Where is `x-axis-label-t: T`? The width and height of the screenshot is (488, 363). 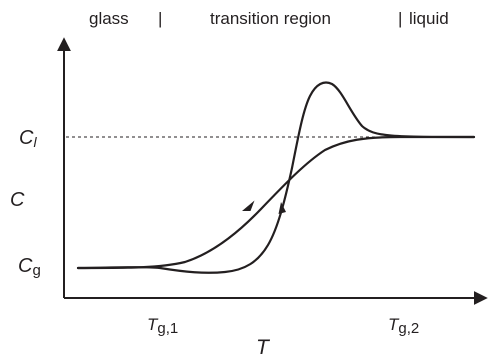 x-axis-label-t: T is located at coordinates (263, 347).